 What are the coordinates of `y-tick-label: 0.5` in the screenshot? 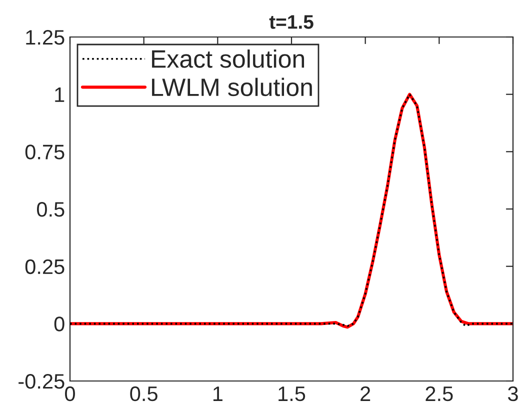 It's located at (50, 209).